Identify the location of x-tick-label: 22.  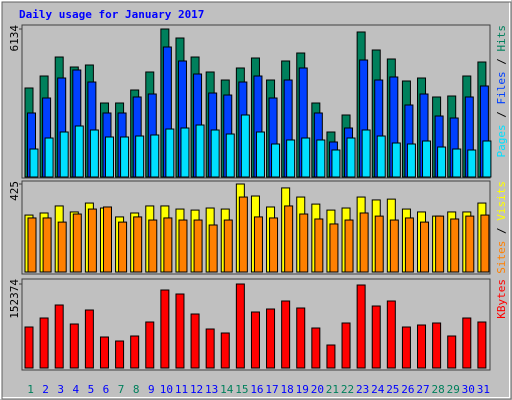
(347, 389).